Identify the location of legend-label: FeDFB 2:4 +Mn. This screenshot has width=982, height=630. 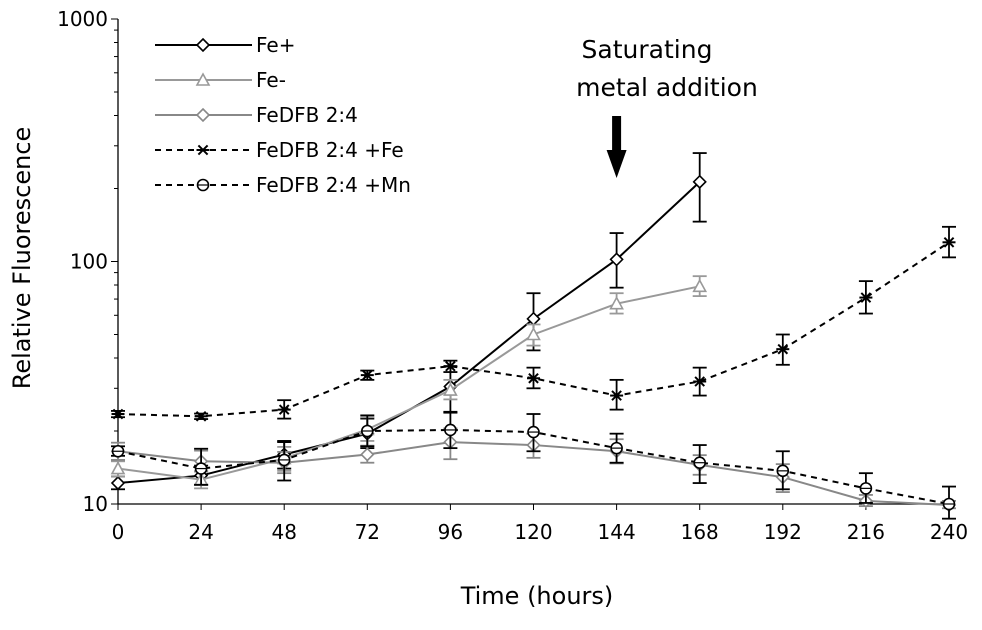
(333, 185).